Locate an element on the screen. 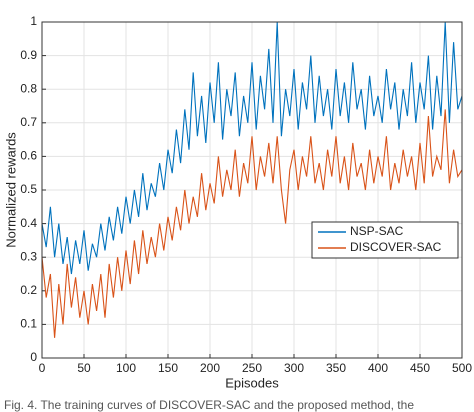 Image resolution: width=474 pixels, height=412 pixels. y-axis-label: Normalized rewards is located at coordinates (10, 190).